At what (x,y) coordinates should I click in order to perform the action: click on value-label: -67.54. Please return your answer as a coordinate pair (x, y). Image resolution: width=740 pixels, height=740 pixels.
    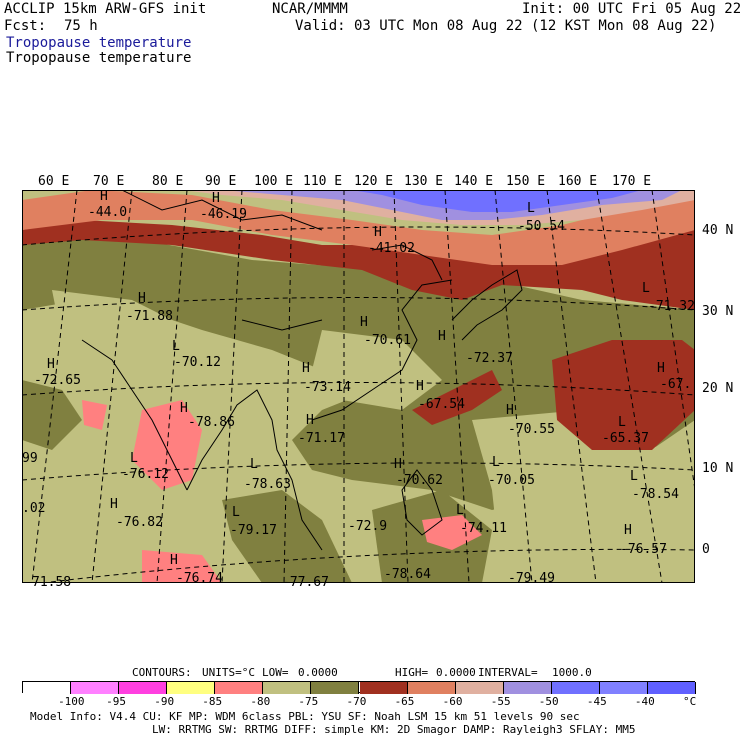
    Looking at the image, I should click on (441, 404).